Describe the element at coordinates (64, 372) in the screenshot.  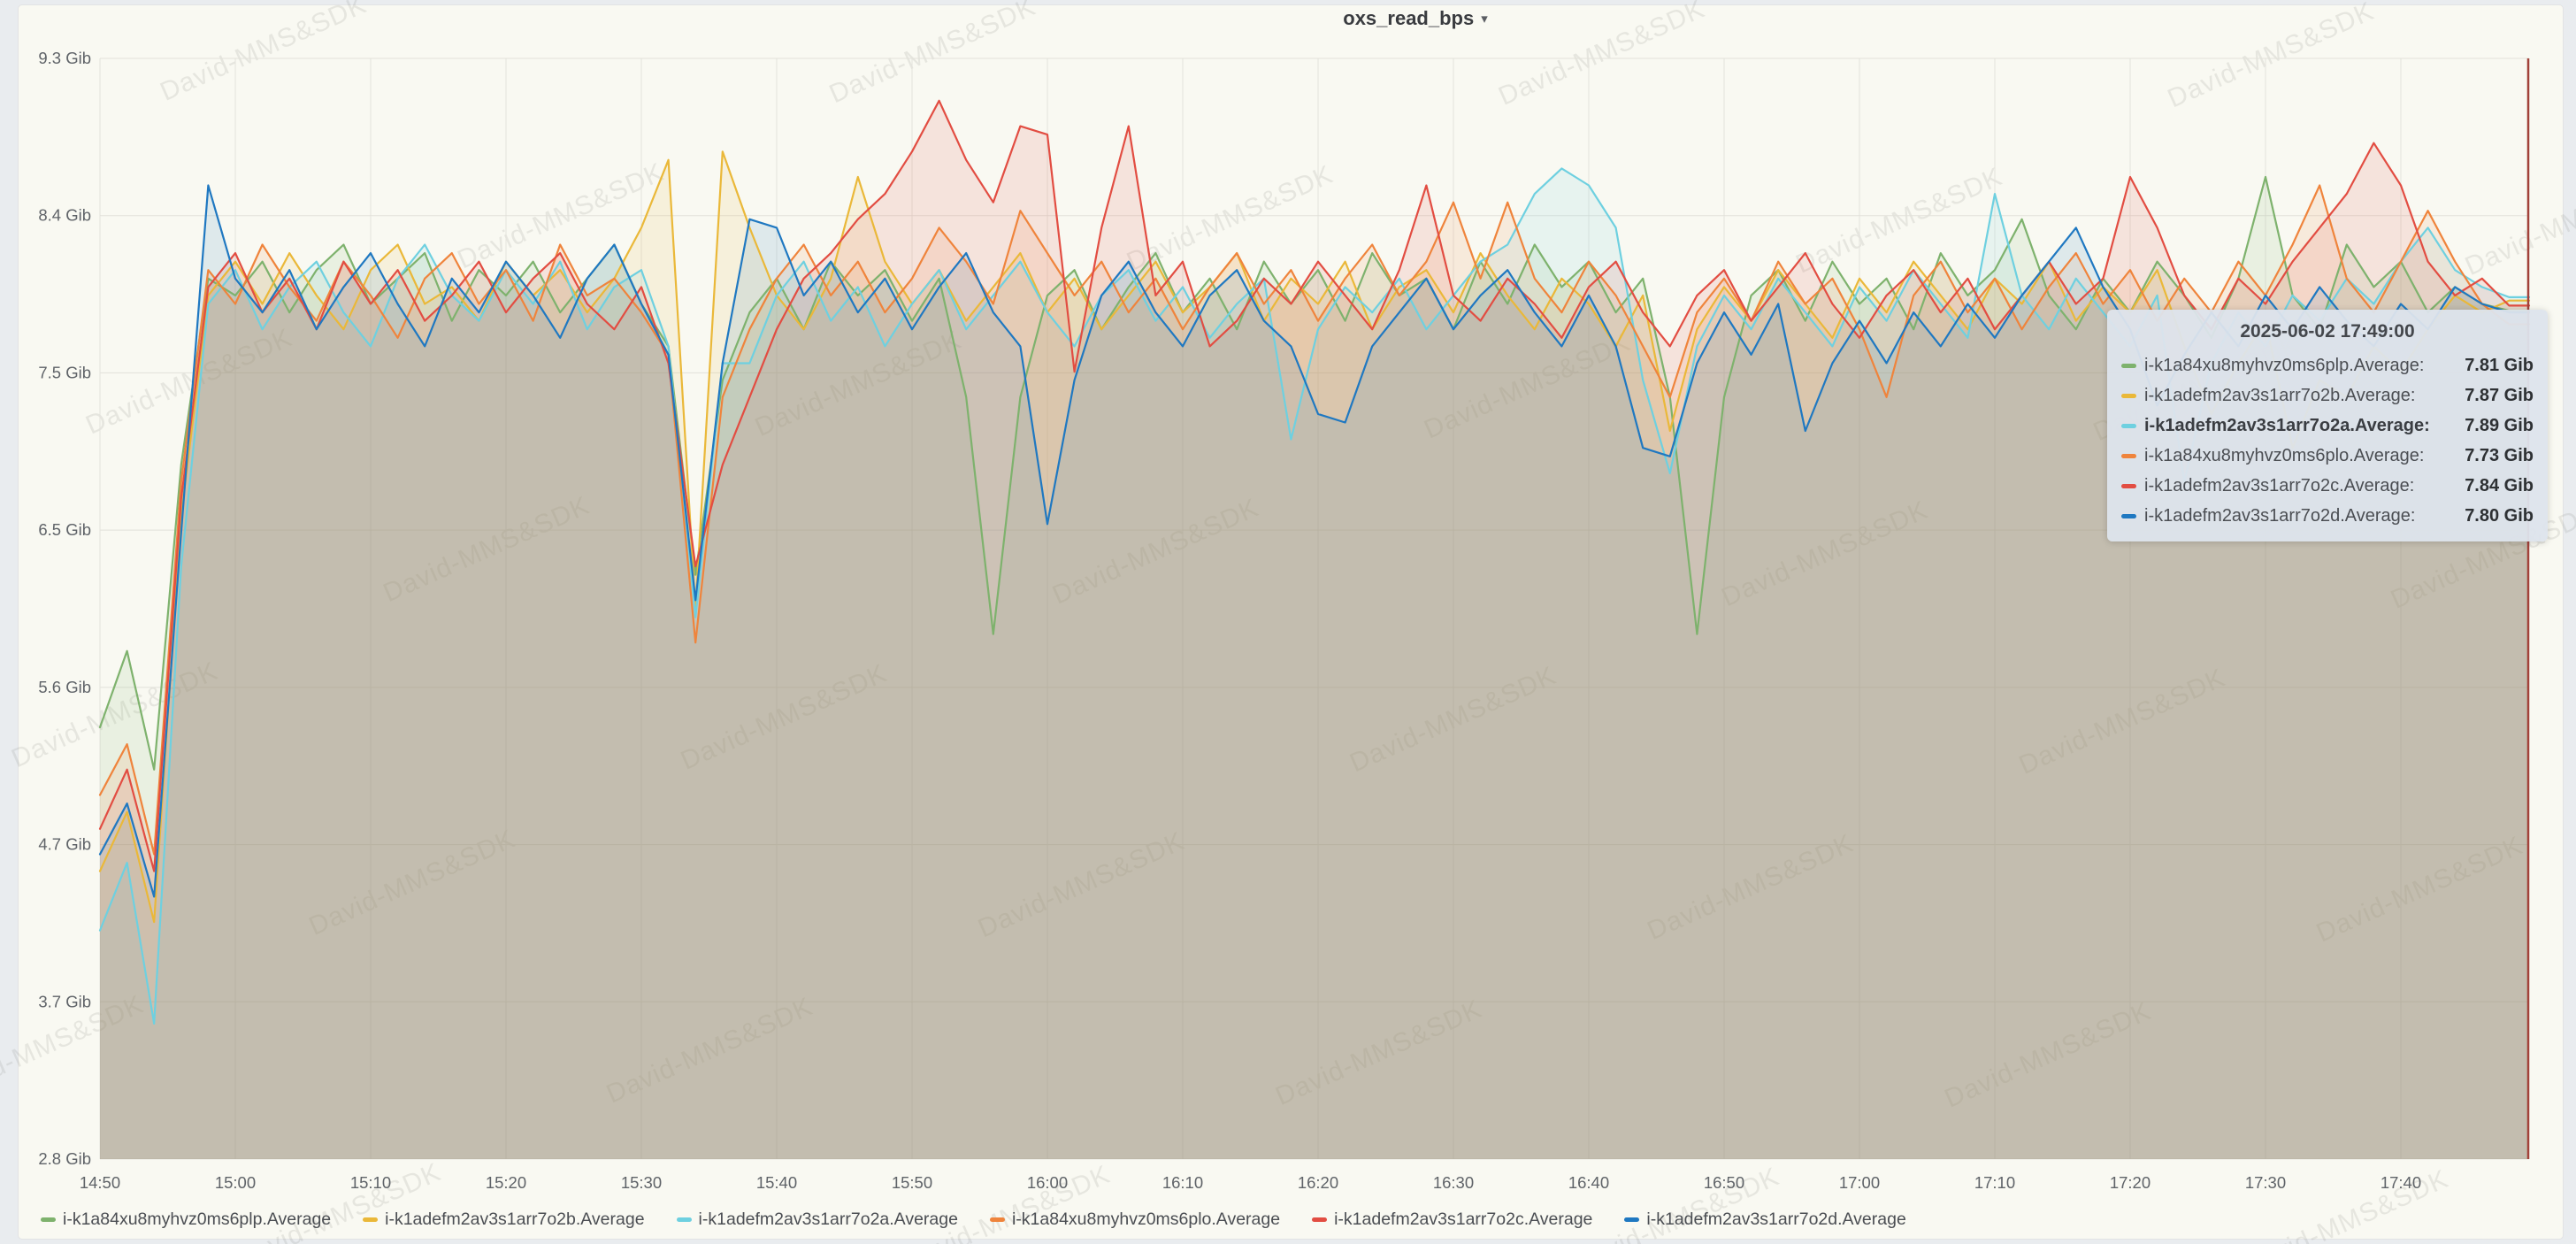
I see `y-axis-label: 7.5 Gib` at that location.